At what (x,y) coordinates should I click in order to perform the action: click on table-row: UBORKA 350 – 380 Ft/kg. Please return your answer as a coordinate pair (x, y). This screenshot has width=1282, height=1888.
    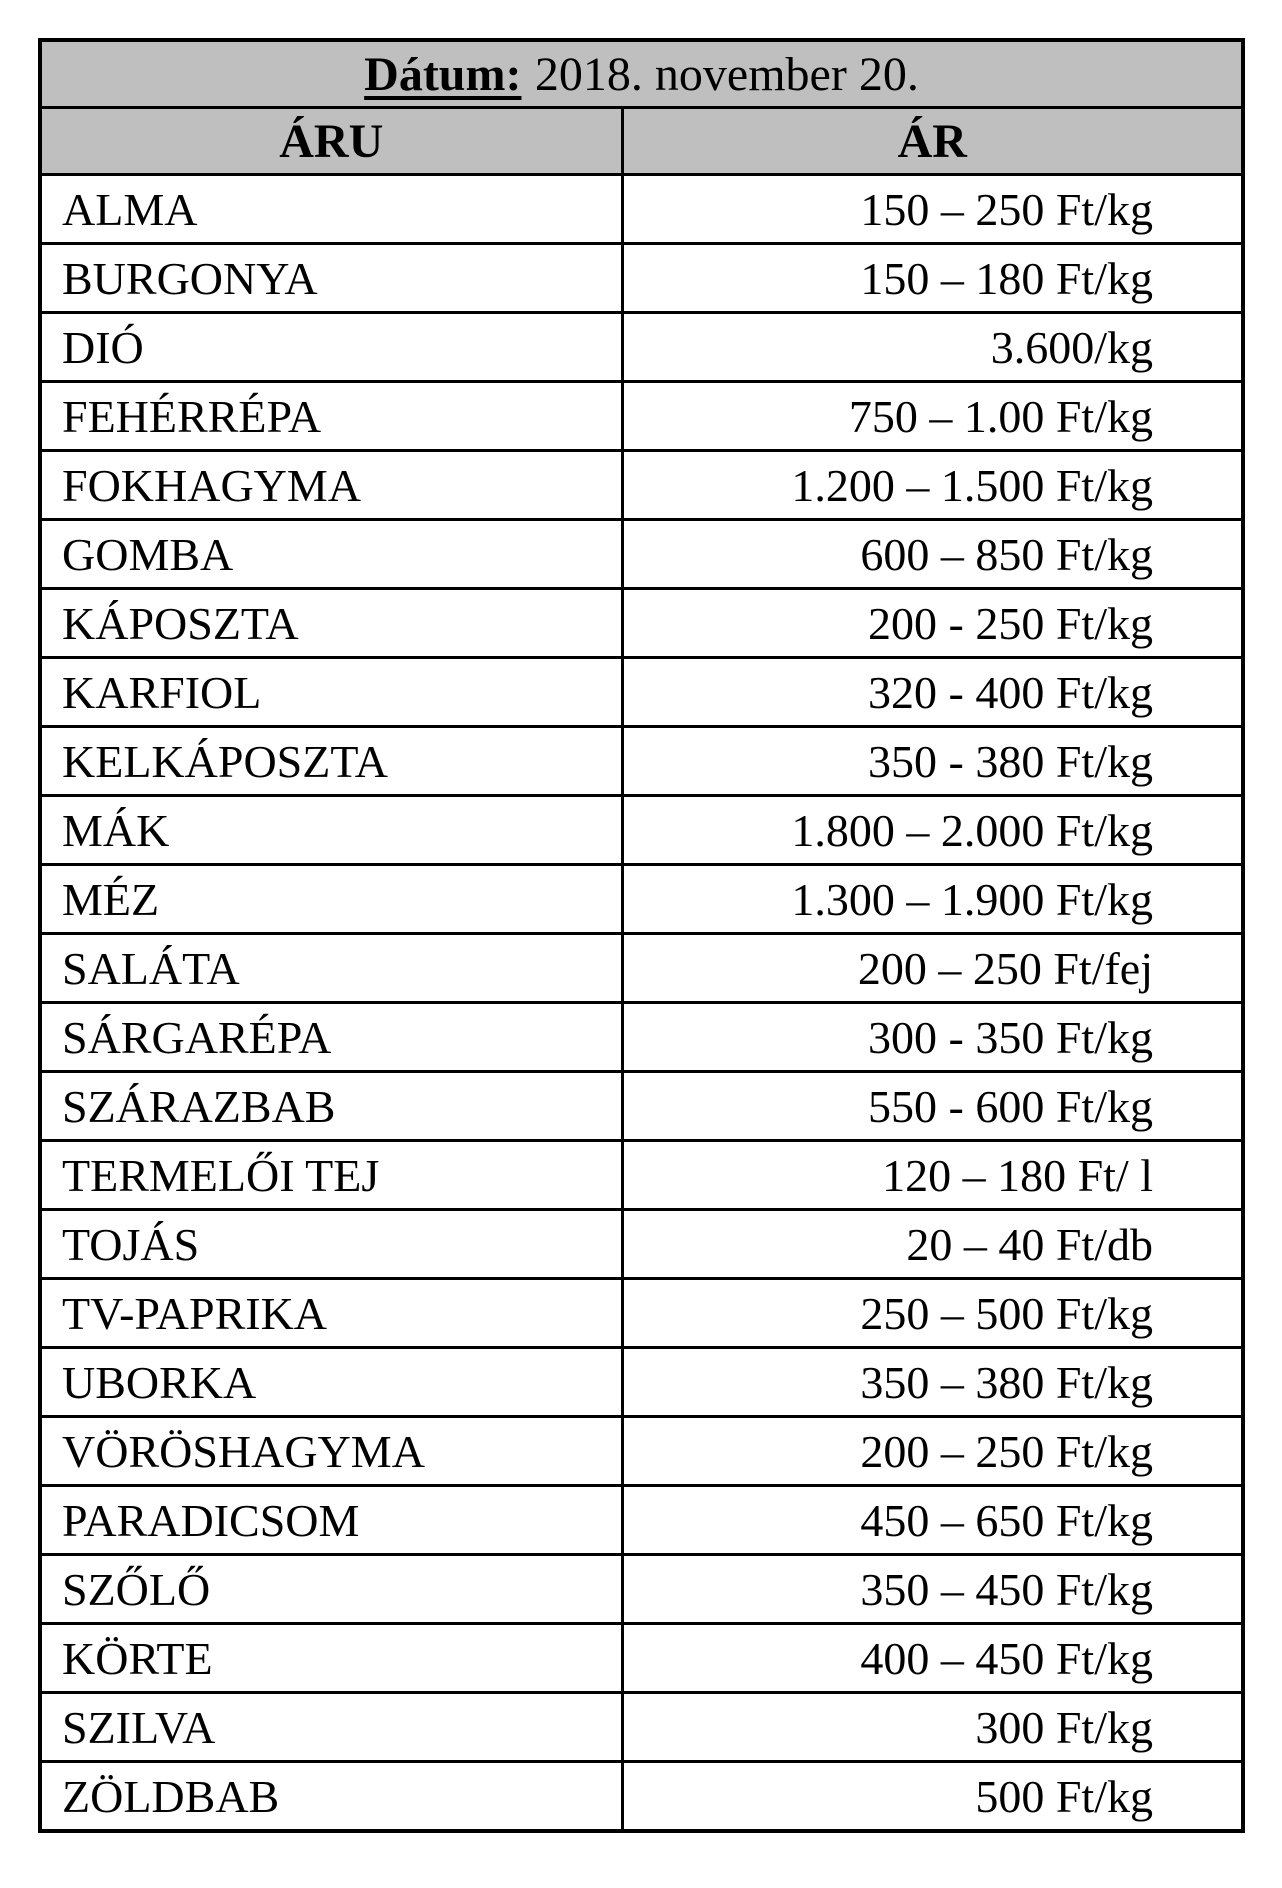
    Looking at the image, I should click on (641, 1382).